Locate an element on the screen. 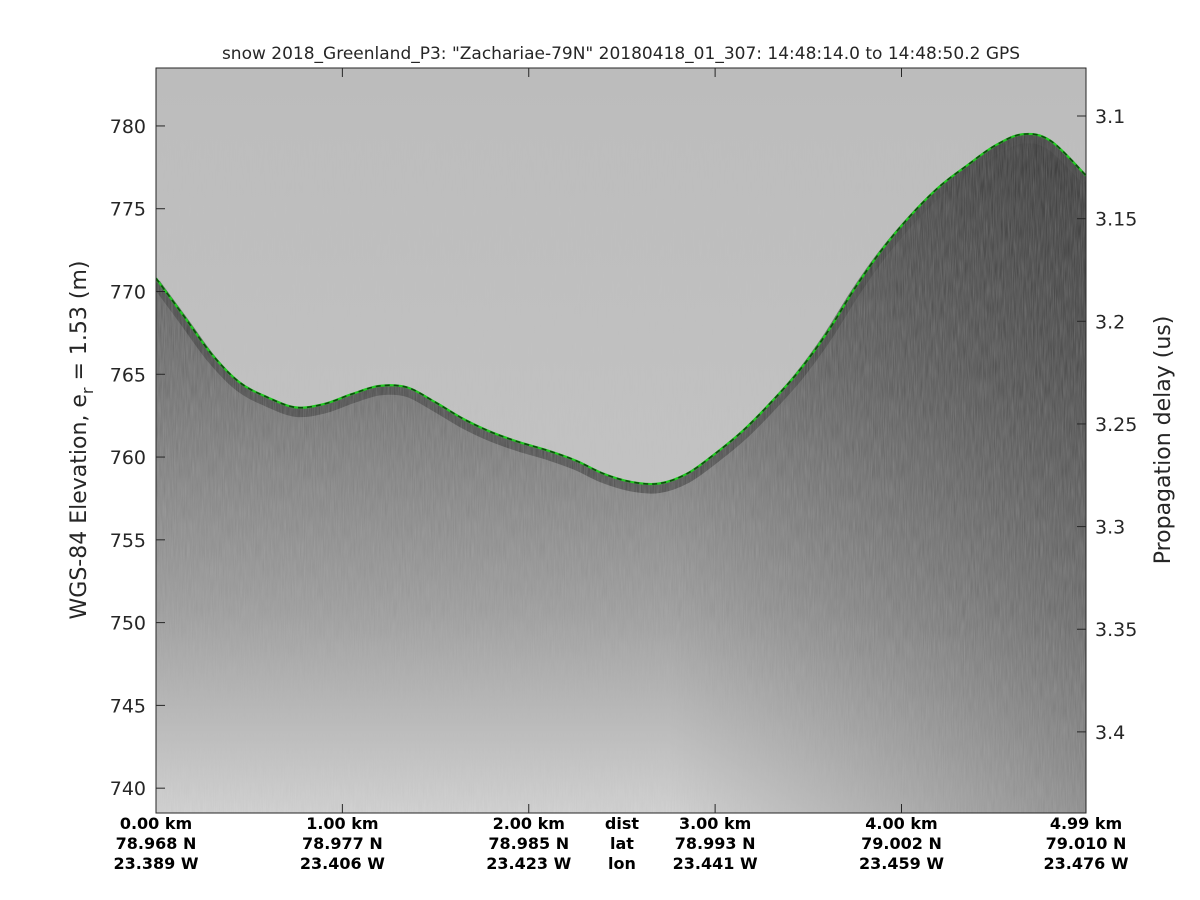  right-axis-label: Propagation delay (us) is located at coordinates (1163, 440).